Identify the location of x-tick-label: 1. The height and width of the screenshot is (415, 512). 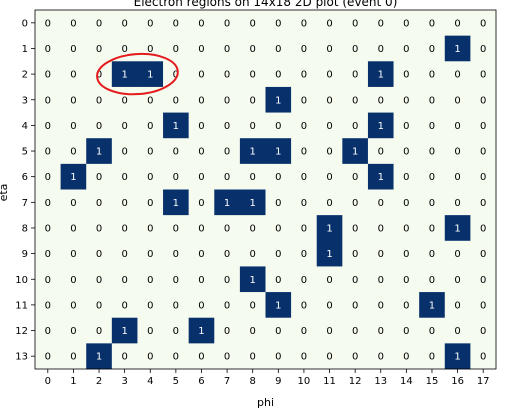
(73, 381).